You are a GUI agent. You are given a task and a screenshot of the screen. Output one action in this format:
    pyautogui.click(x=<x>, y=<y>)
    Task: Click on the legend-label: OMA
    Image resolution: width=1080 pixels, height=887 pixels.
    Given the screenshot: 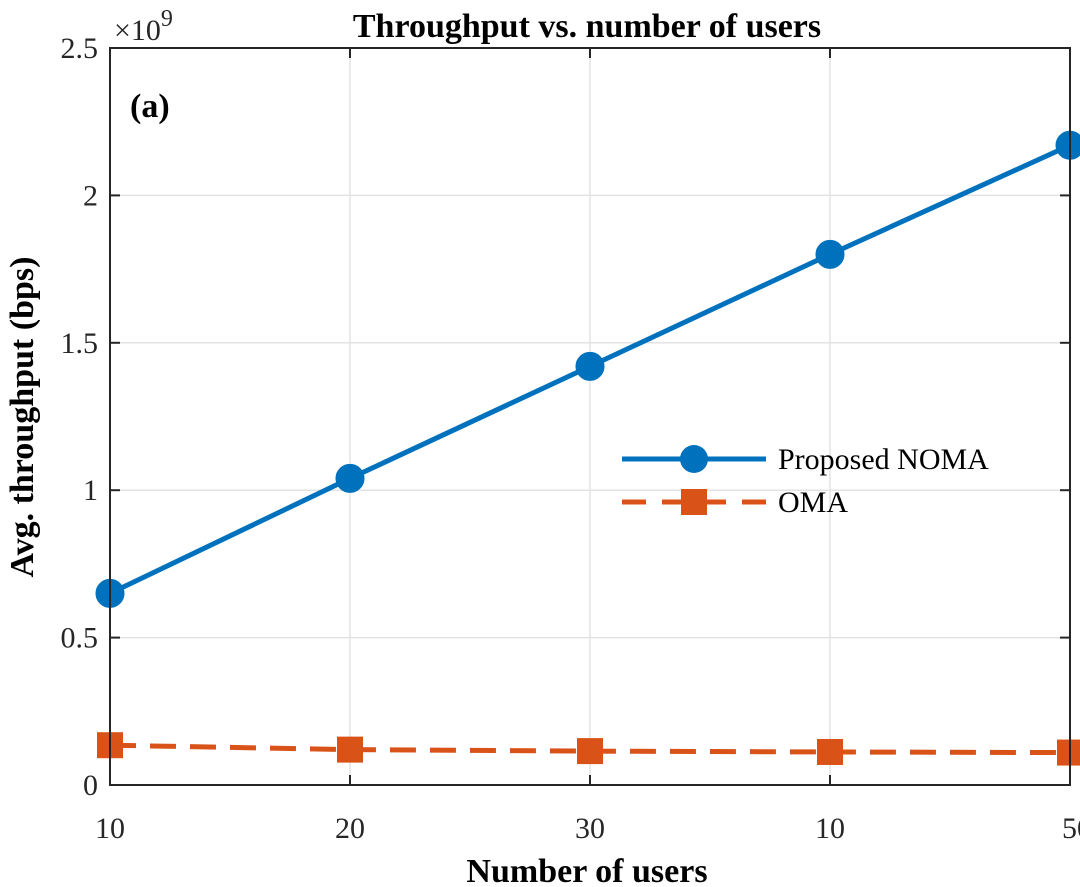 What is the action you would take?
    pyautogui.click(x=813, y=502)
    